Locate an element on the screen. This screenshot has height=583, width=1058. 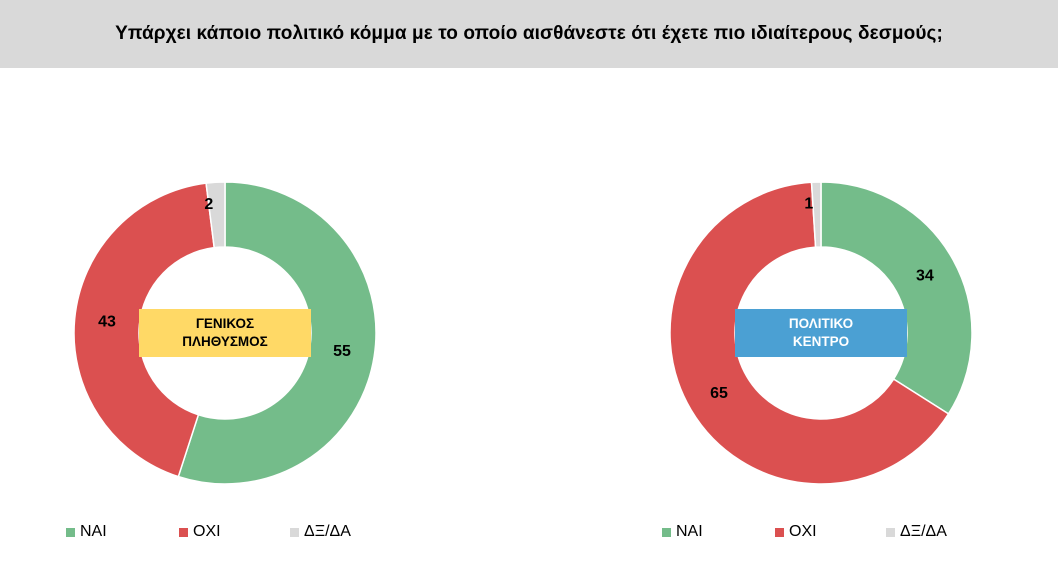
data-label-dk: 2 is located at coordinates (208, 204).